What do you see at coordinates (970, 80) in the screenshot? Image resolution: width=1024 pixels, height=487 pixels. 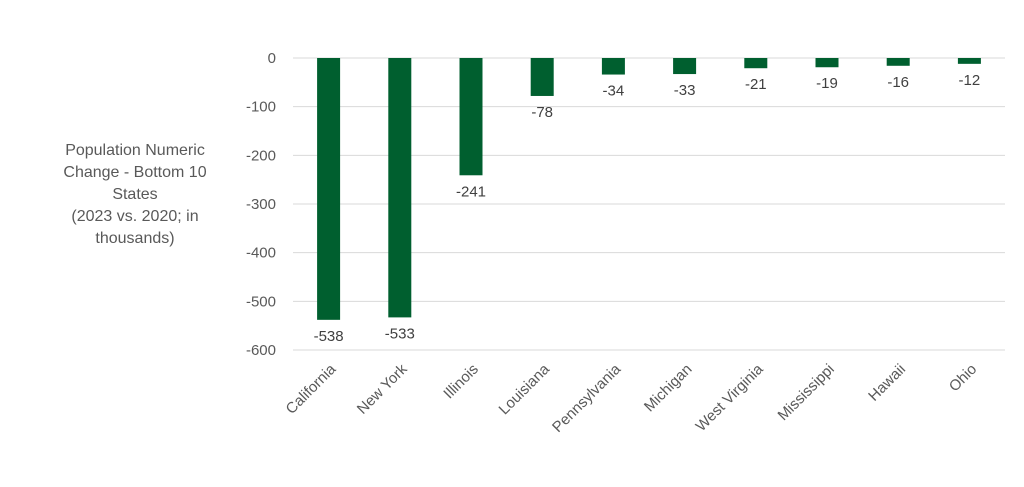 I see `data-label: -12` at bounding box center [970, 80].